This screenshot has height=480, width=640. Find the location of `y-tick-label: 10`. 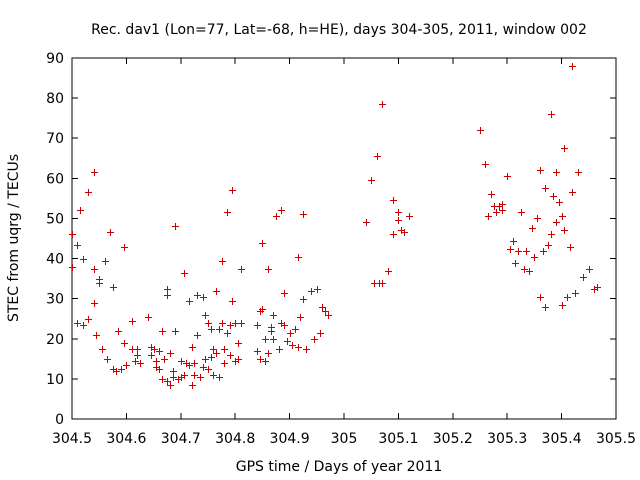

y-tick-label: 10 is located at coordinates (55, 380).